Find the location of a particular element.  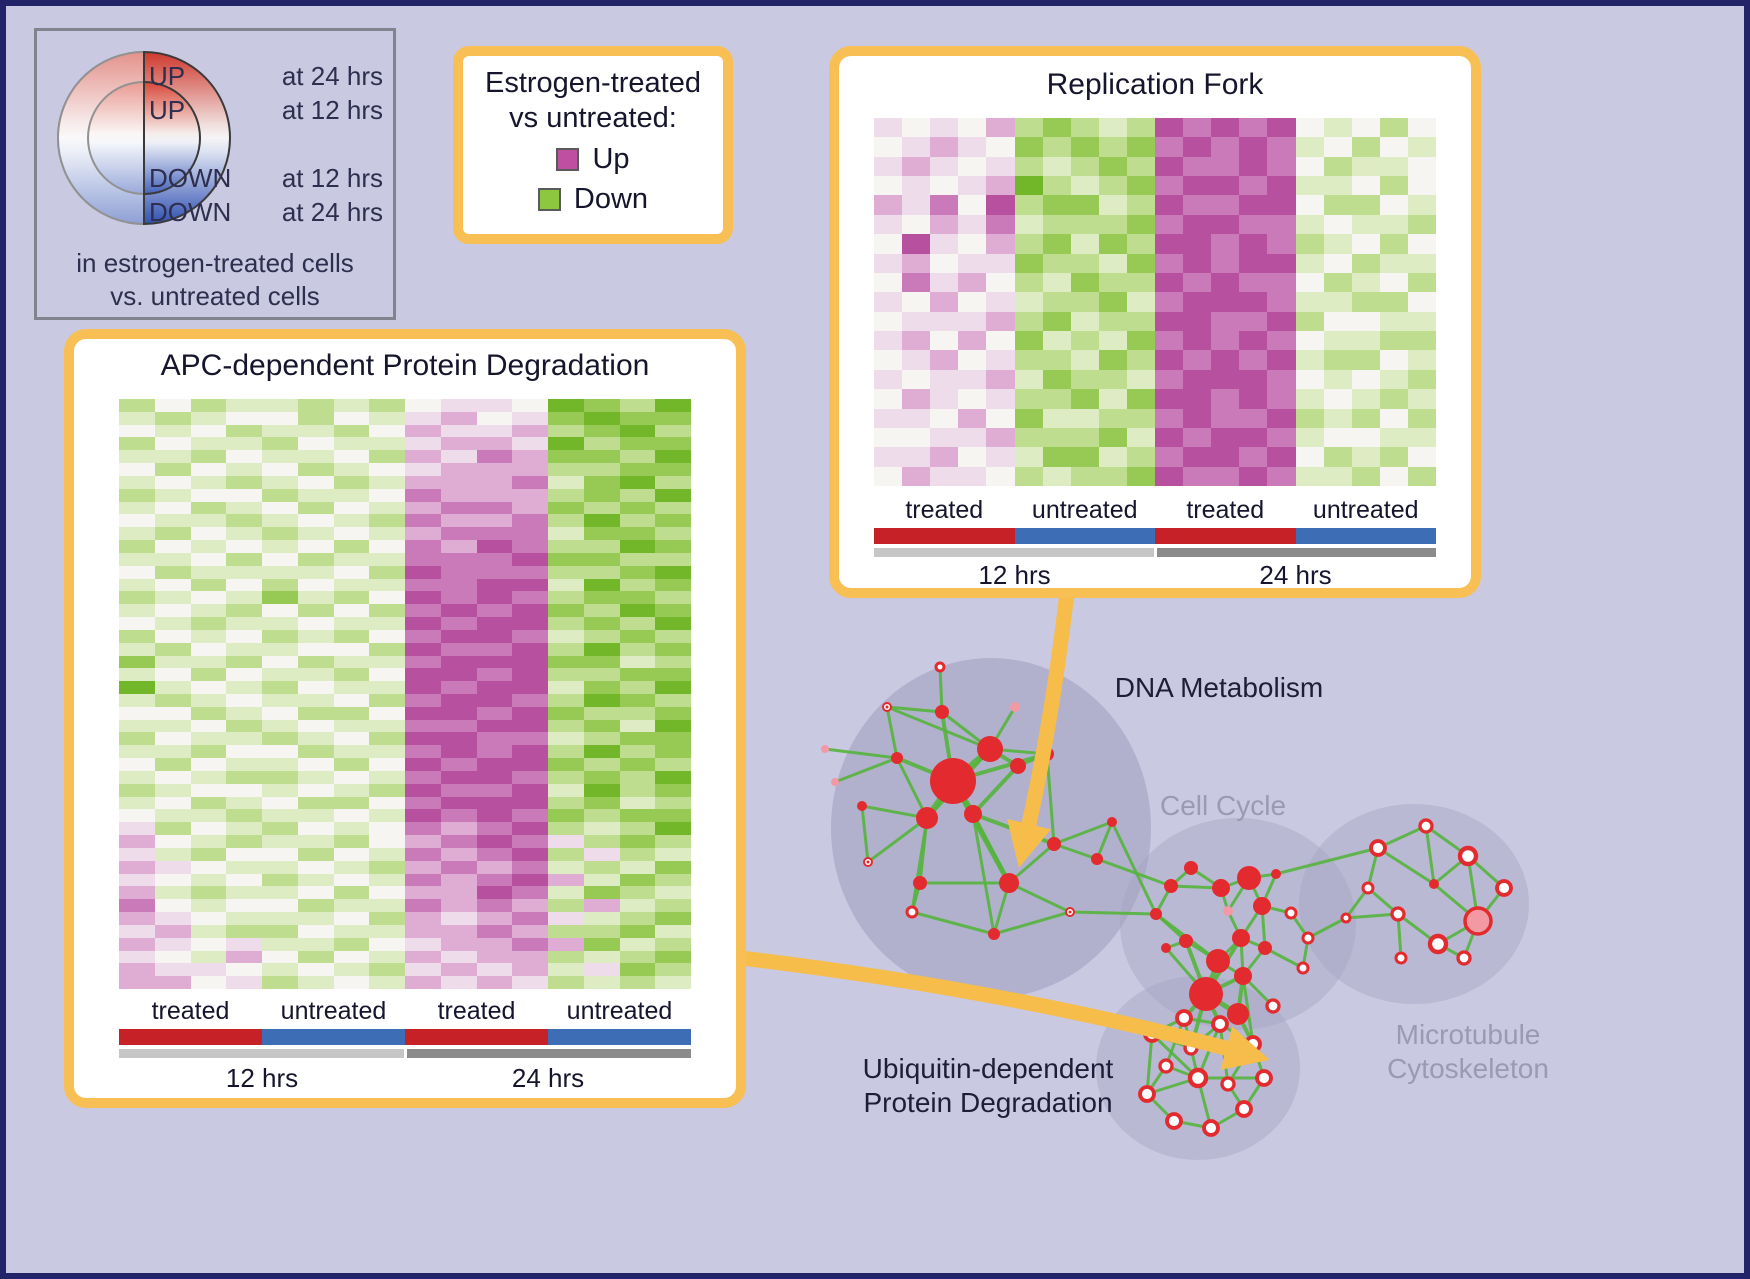

key-row-up-12: UP at 12 hrs is located at coordinates (266, 110).